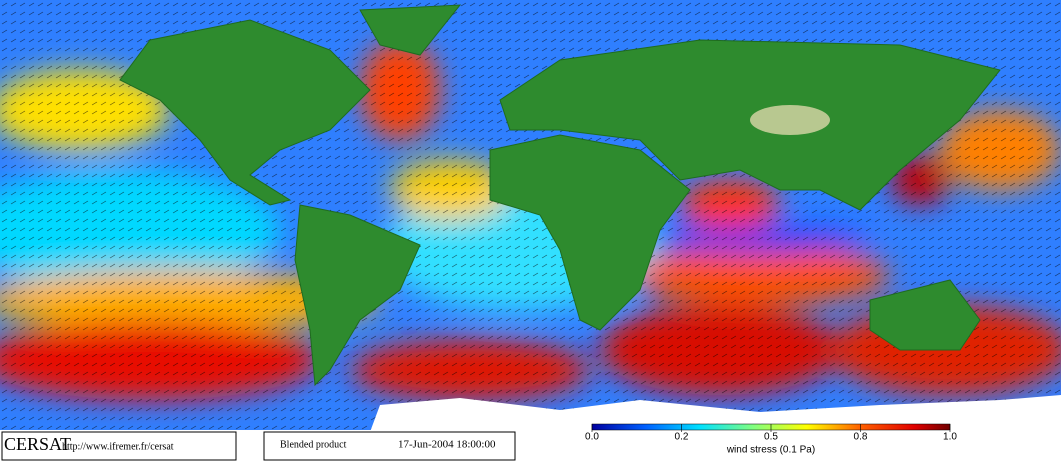 The width and height of the screenshot is (1061, 467). Describe the element at coordinates (592, 437) in the screenshot. I see `colorbar-tick-label: 0.0` at that location.